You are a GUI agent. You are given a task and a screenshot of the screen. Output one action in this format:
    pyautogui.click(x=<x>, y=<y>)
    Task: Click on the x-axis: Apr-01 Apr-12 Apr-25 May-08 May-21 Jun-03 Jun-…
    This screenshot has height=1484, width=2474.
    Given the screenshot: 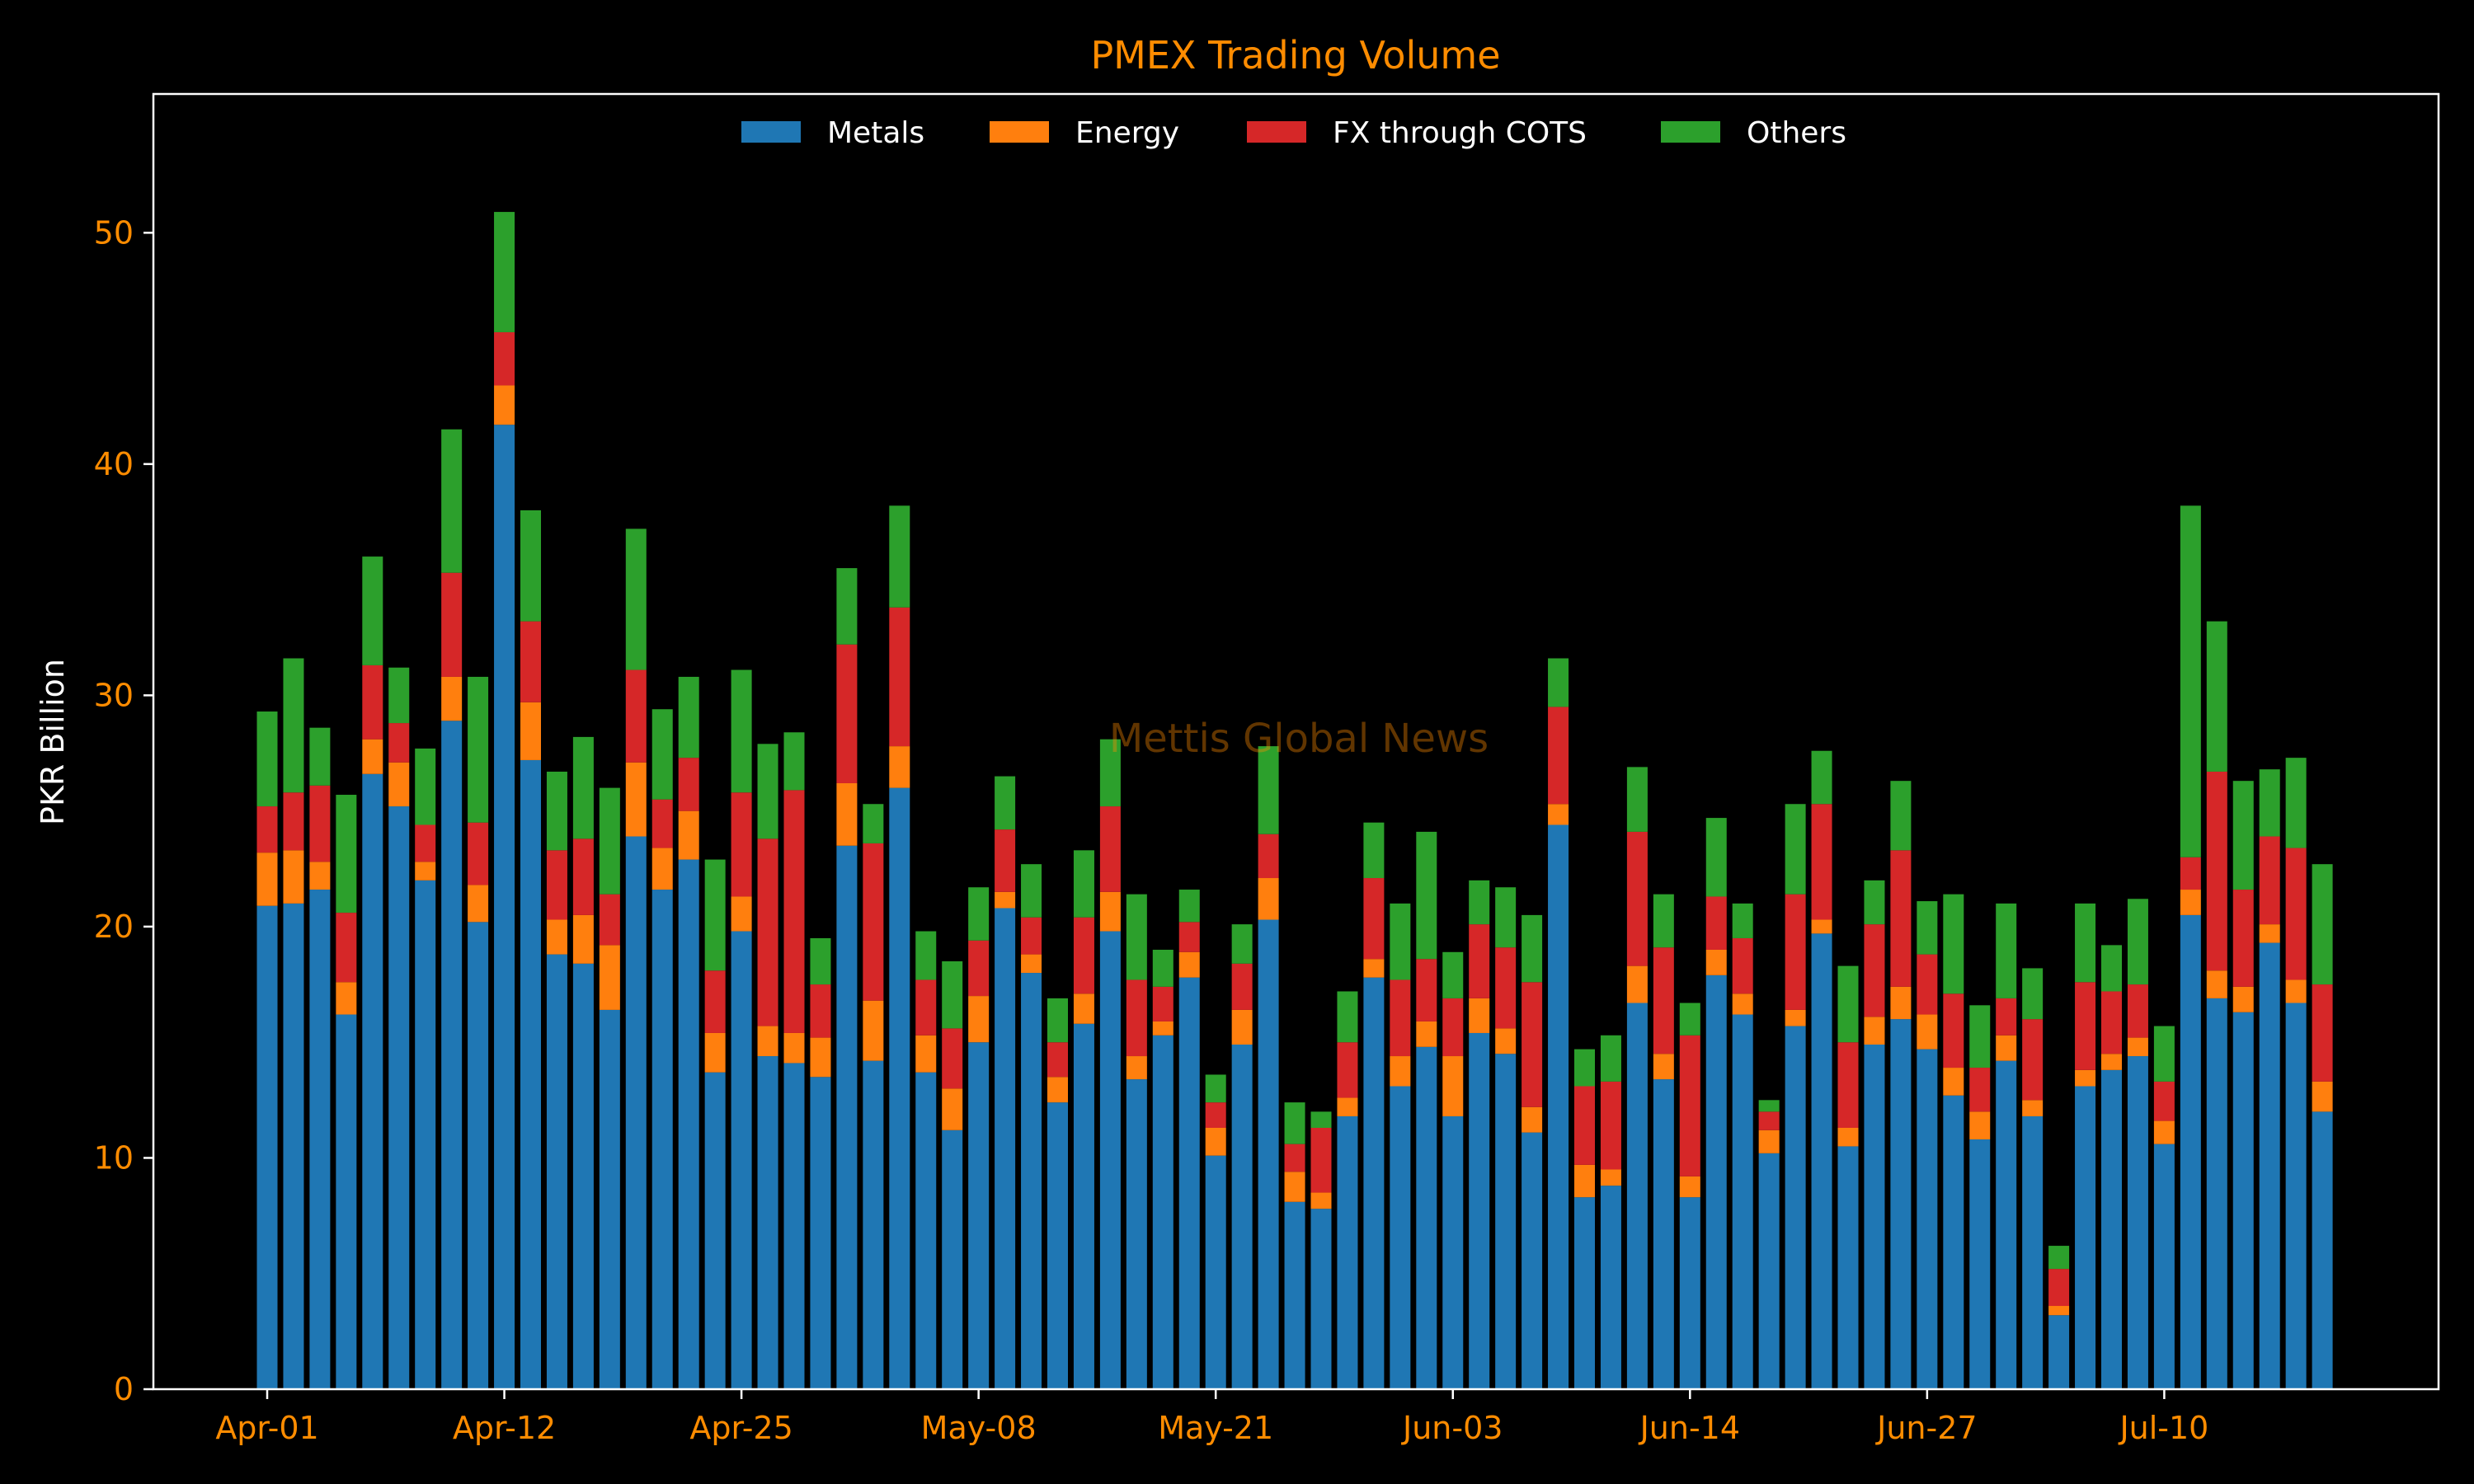 What is the action you would take?
    pyautogui.click(x=1211, y=1417)
    